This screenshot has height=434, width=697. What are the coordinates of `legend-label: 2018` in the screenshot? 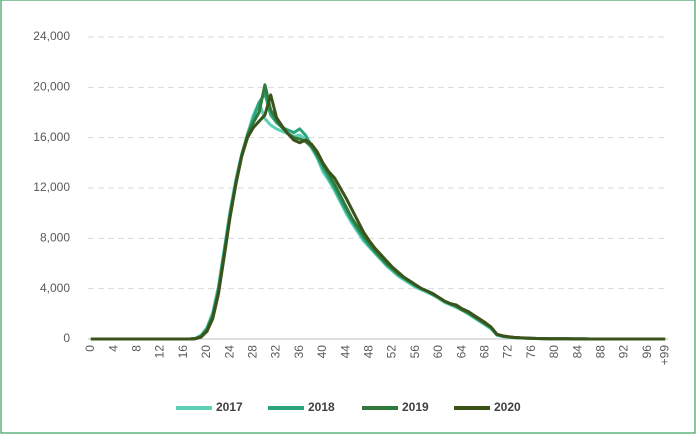 It's located at (321, 407).